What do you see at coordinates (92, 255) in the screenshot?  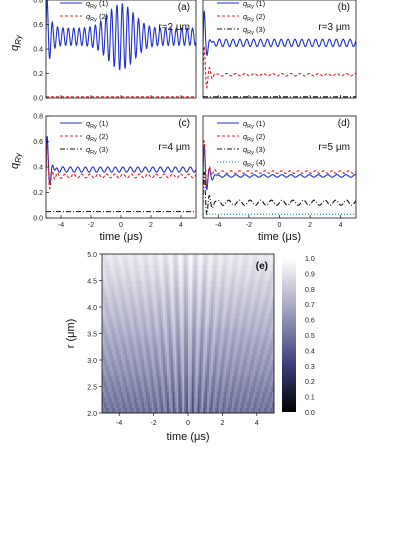 I see `y-tick-label: 5.0` at bounding box center [92, 255].